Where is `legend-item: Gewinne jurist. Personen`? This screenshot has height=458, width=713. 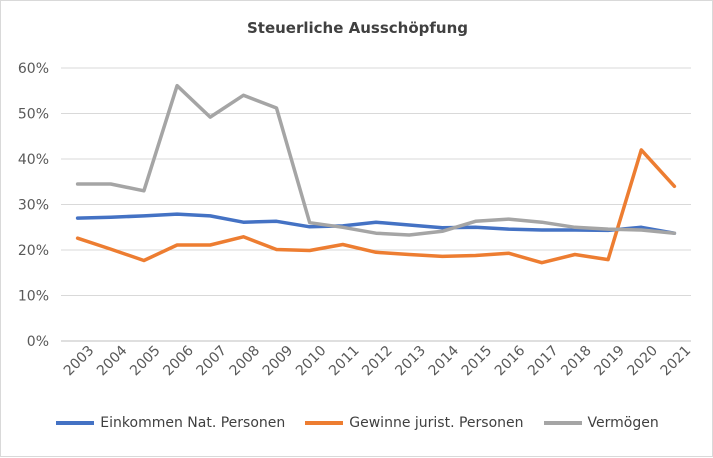 legend-item: Gewinne jurist. Personen is located at coordinates (414, 423).